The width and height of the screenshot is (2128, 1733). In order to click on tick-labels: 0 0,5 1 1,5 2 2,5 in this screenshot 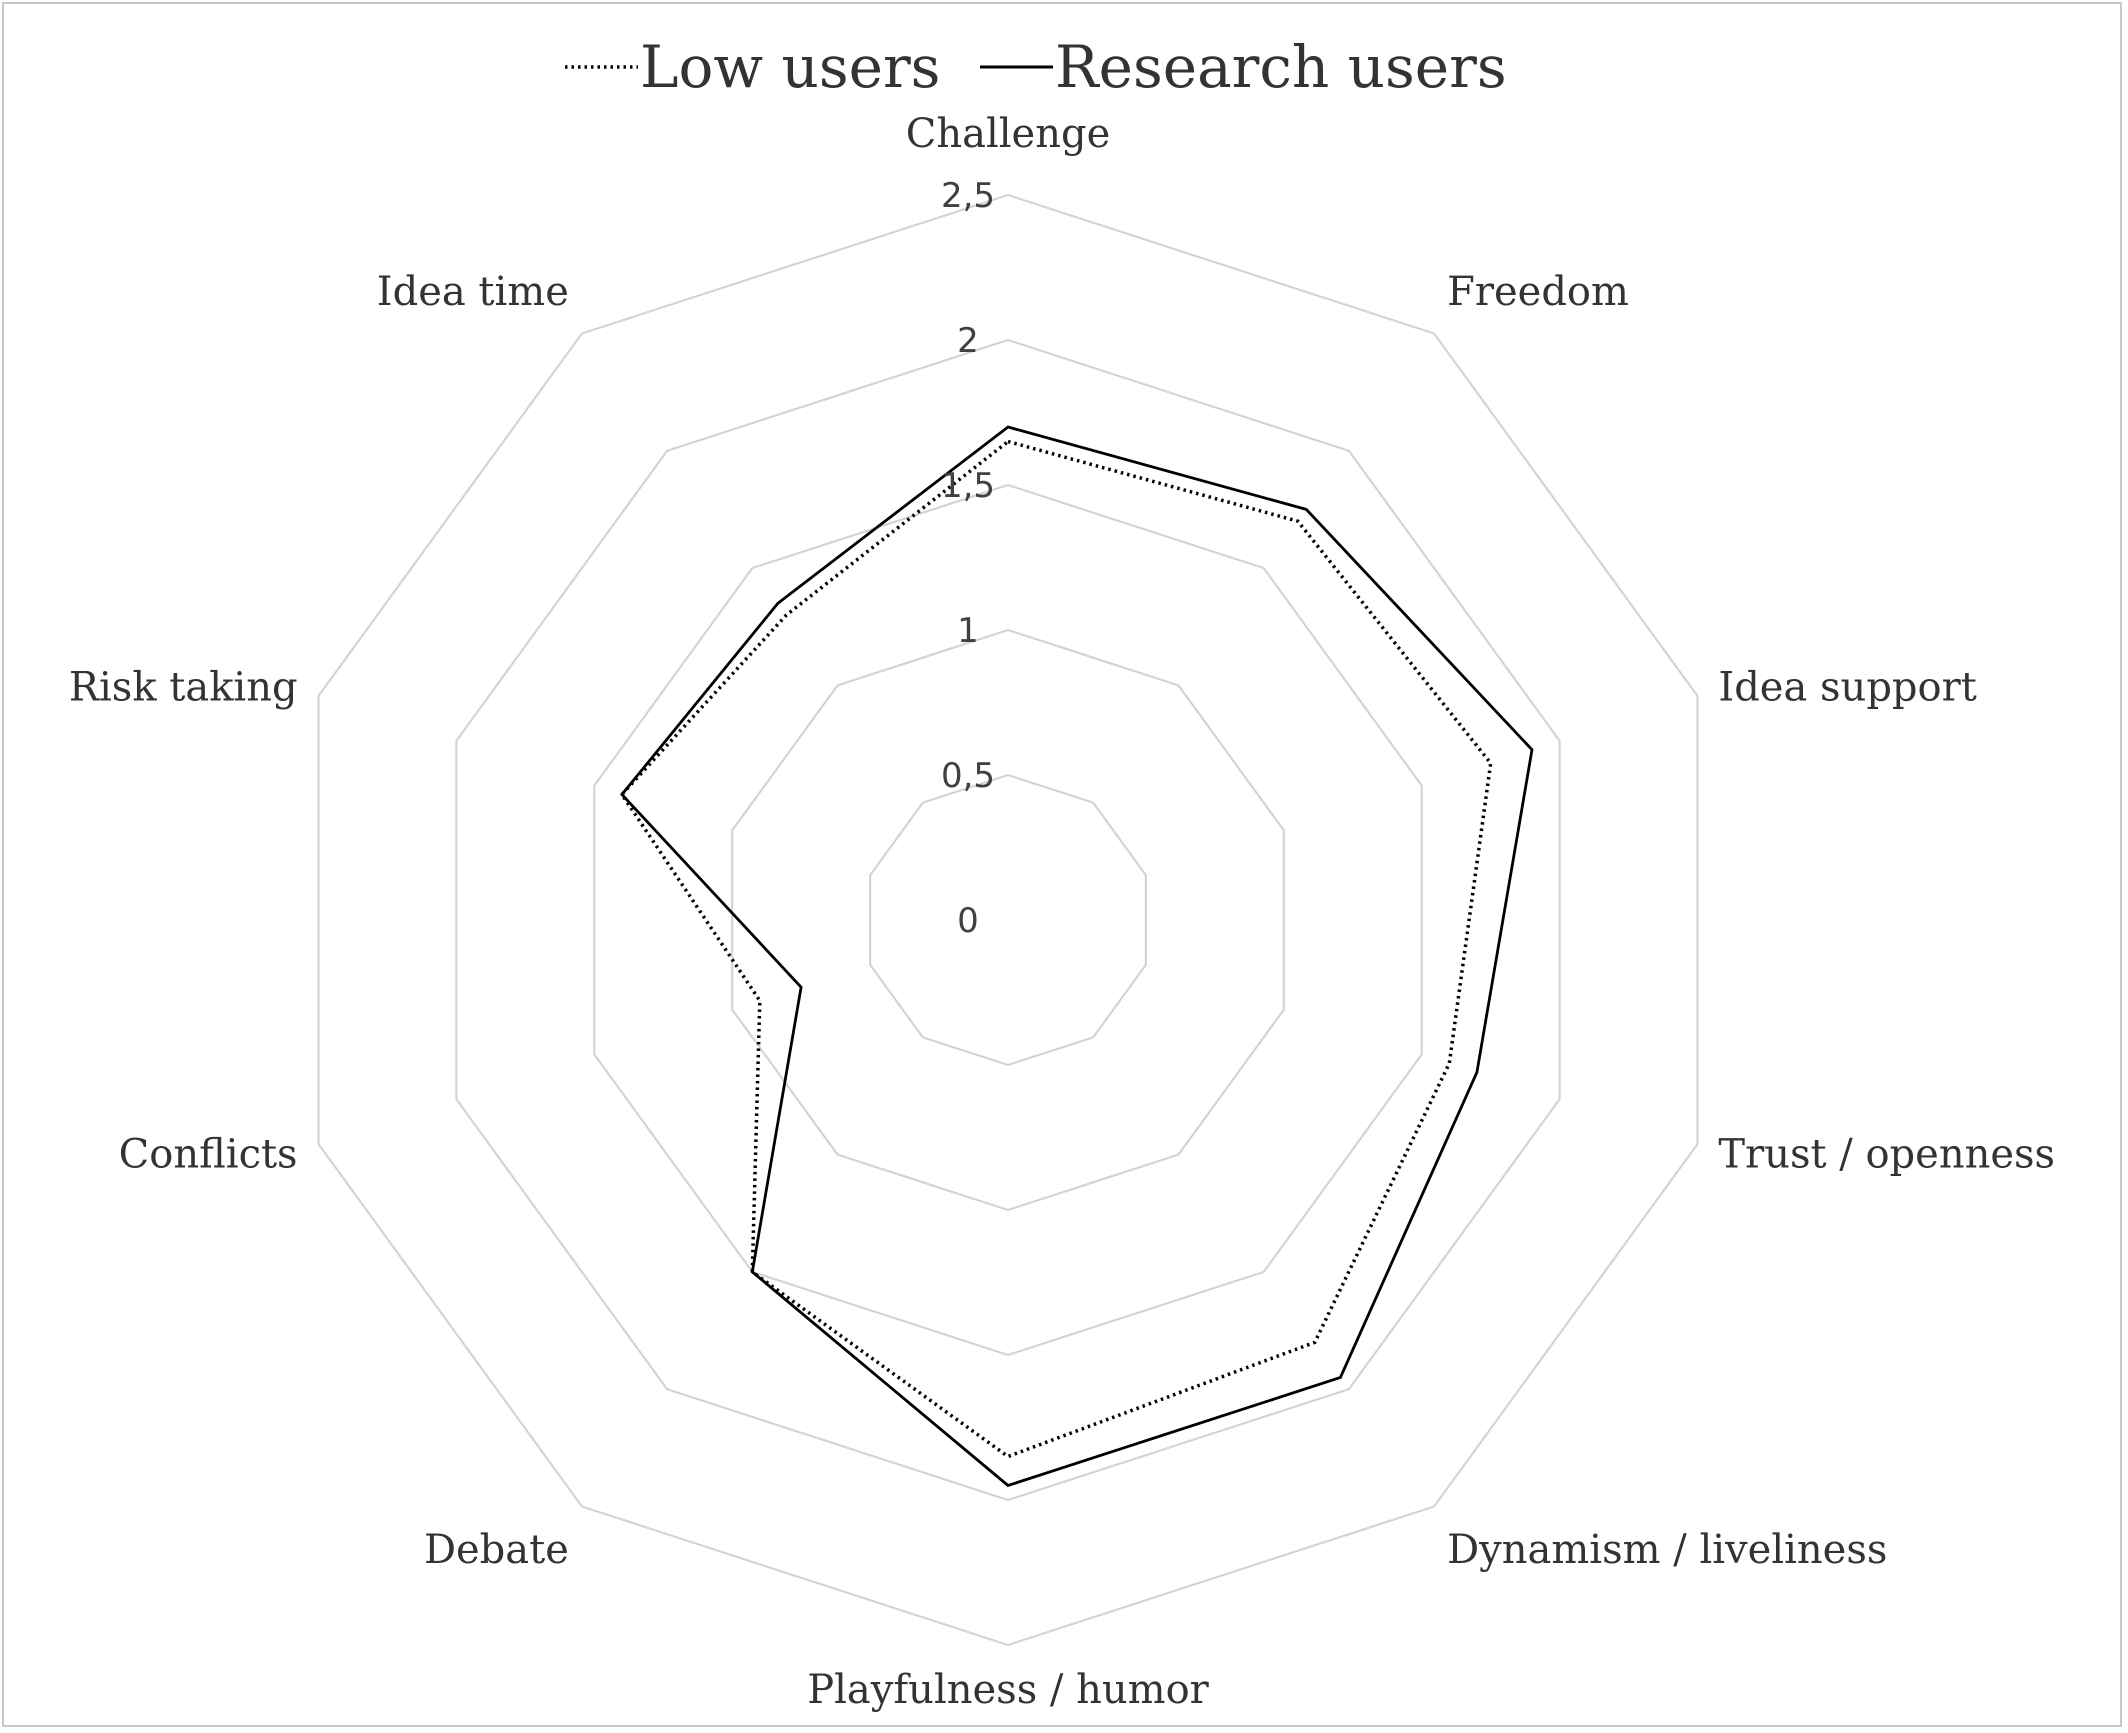, I will do `click(968, 558)`.